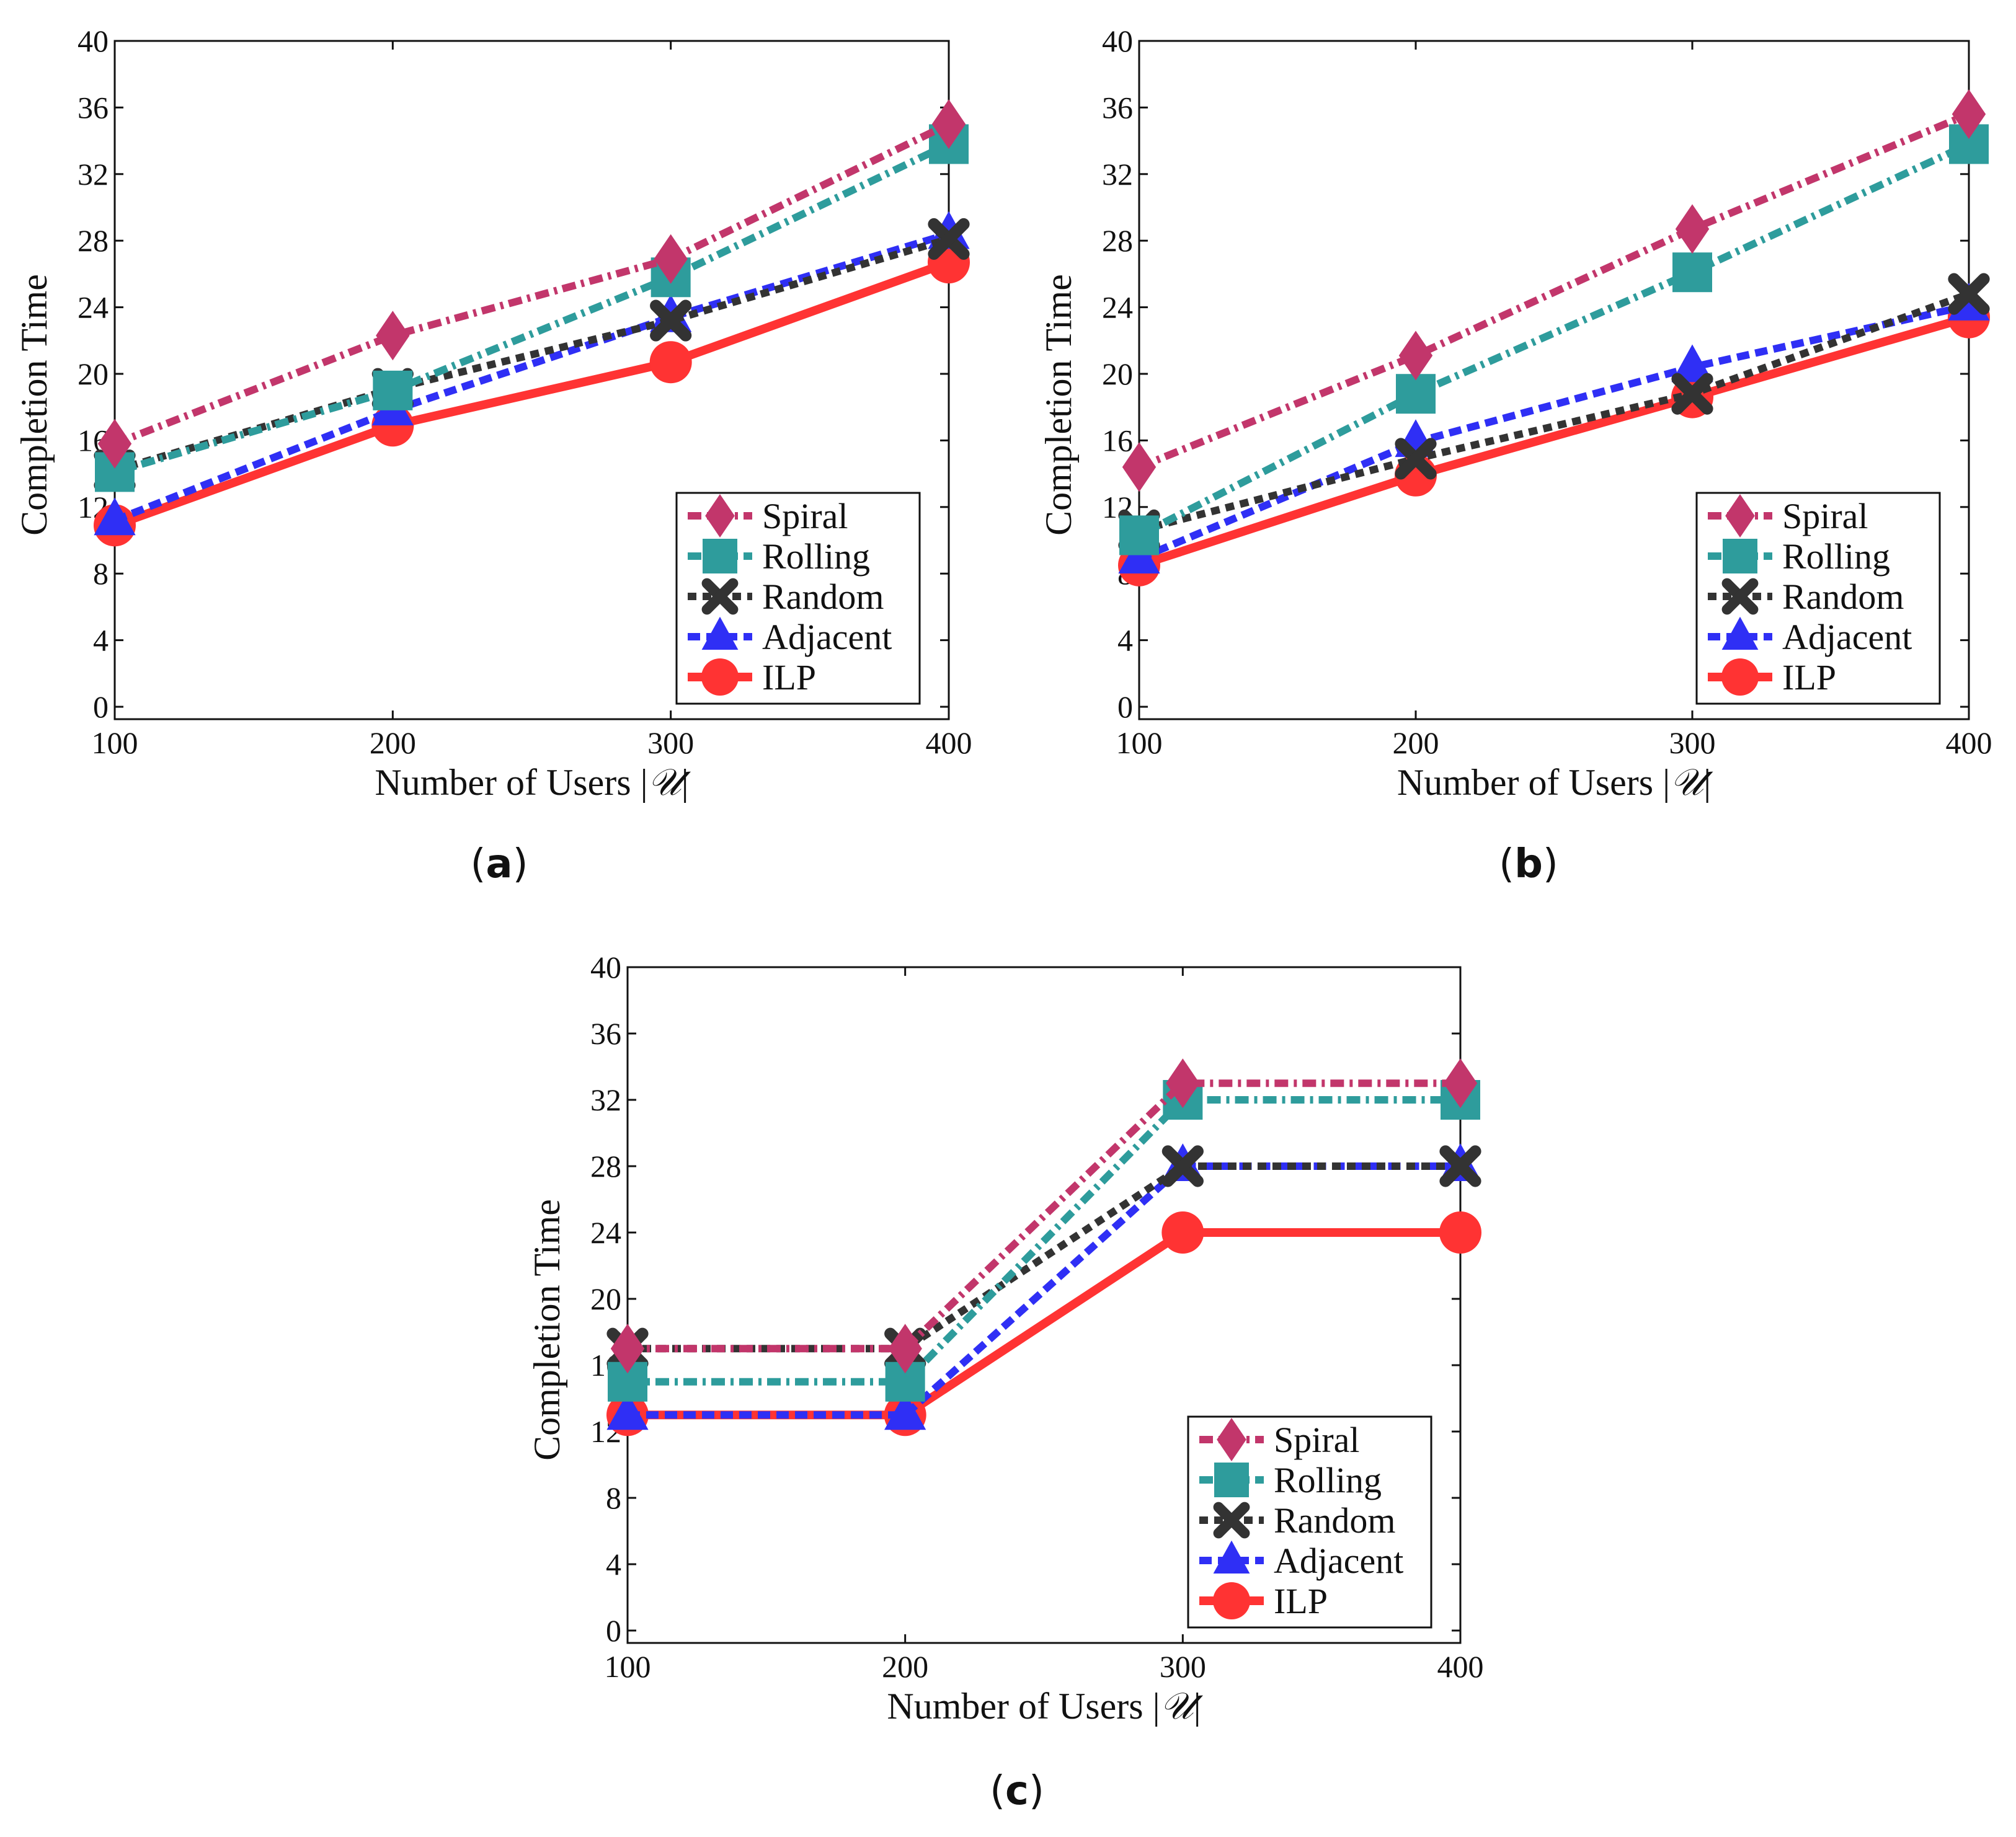 This screenshot has height=1837, width=2016. I want to click on legend-label: Rolling, so click(1836, 556).